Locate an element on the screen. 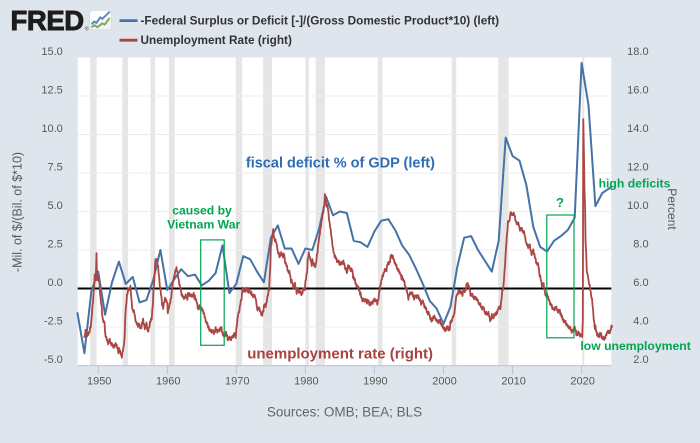 The height and width of the screenshot is (443, 700). svg-text: 14.0 is located at coordinates (637, 129).